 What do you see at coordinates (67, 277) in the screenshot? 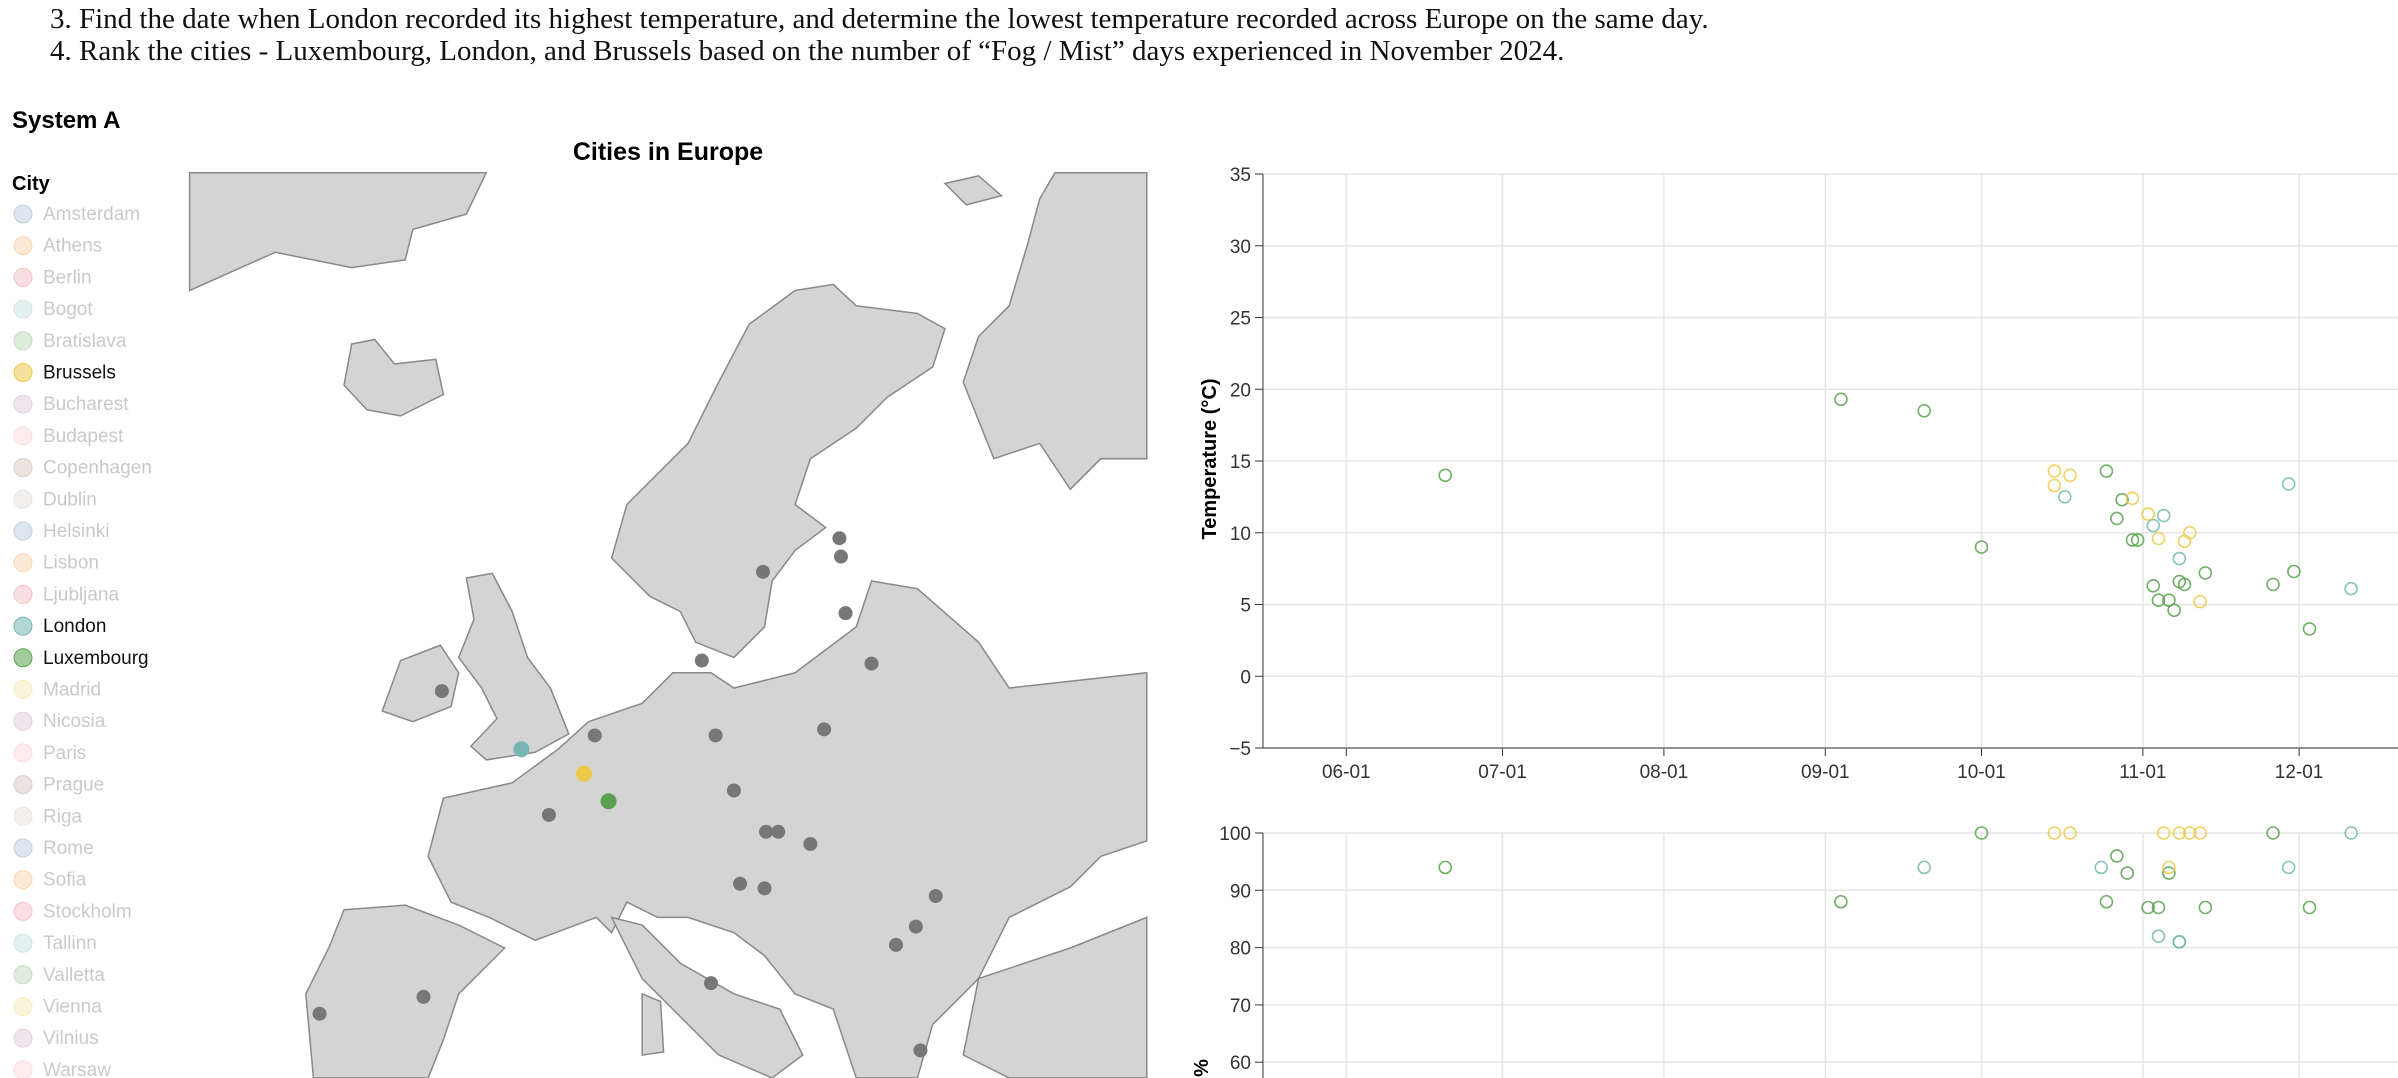
I see `legend-label: Berlin` at bounding box center [67, 277].